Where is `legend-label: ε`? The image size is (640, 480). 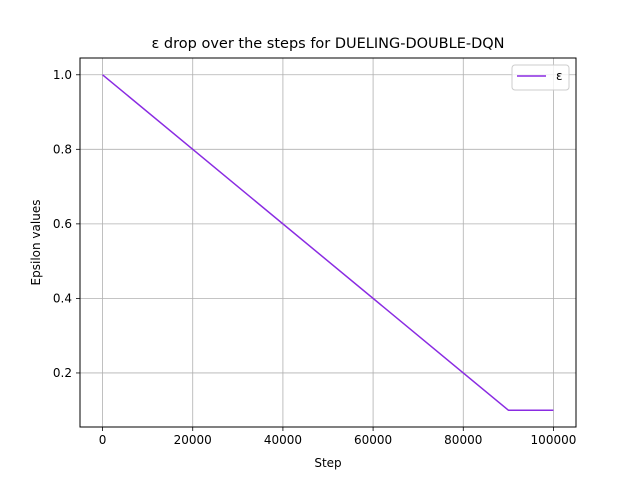 legend-label: ε is located at coordinates (559, 76).